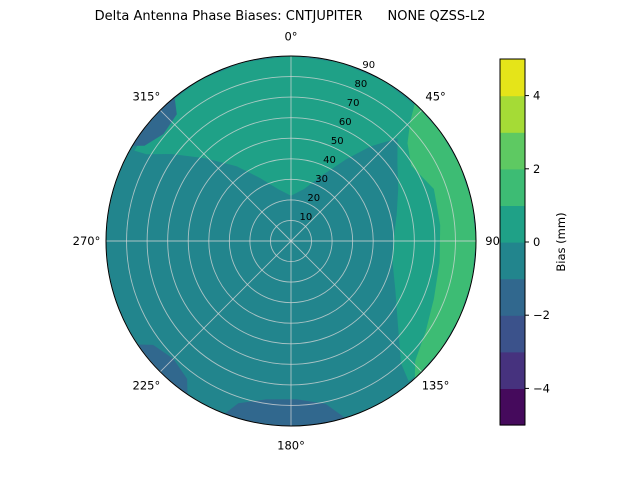 The width and height of the screenshot is (640, 480). I want to click on angular-tick-label: 45°, so click(435, 96).